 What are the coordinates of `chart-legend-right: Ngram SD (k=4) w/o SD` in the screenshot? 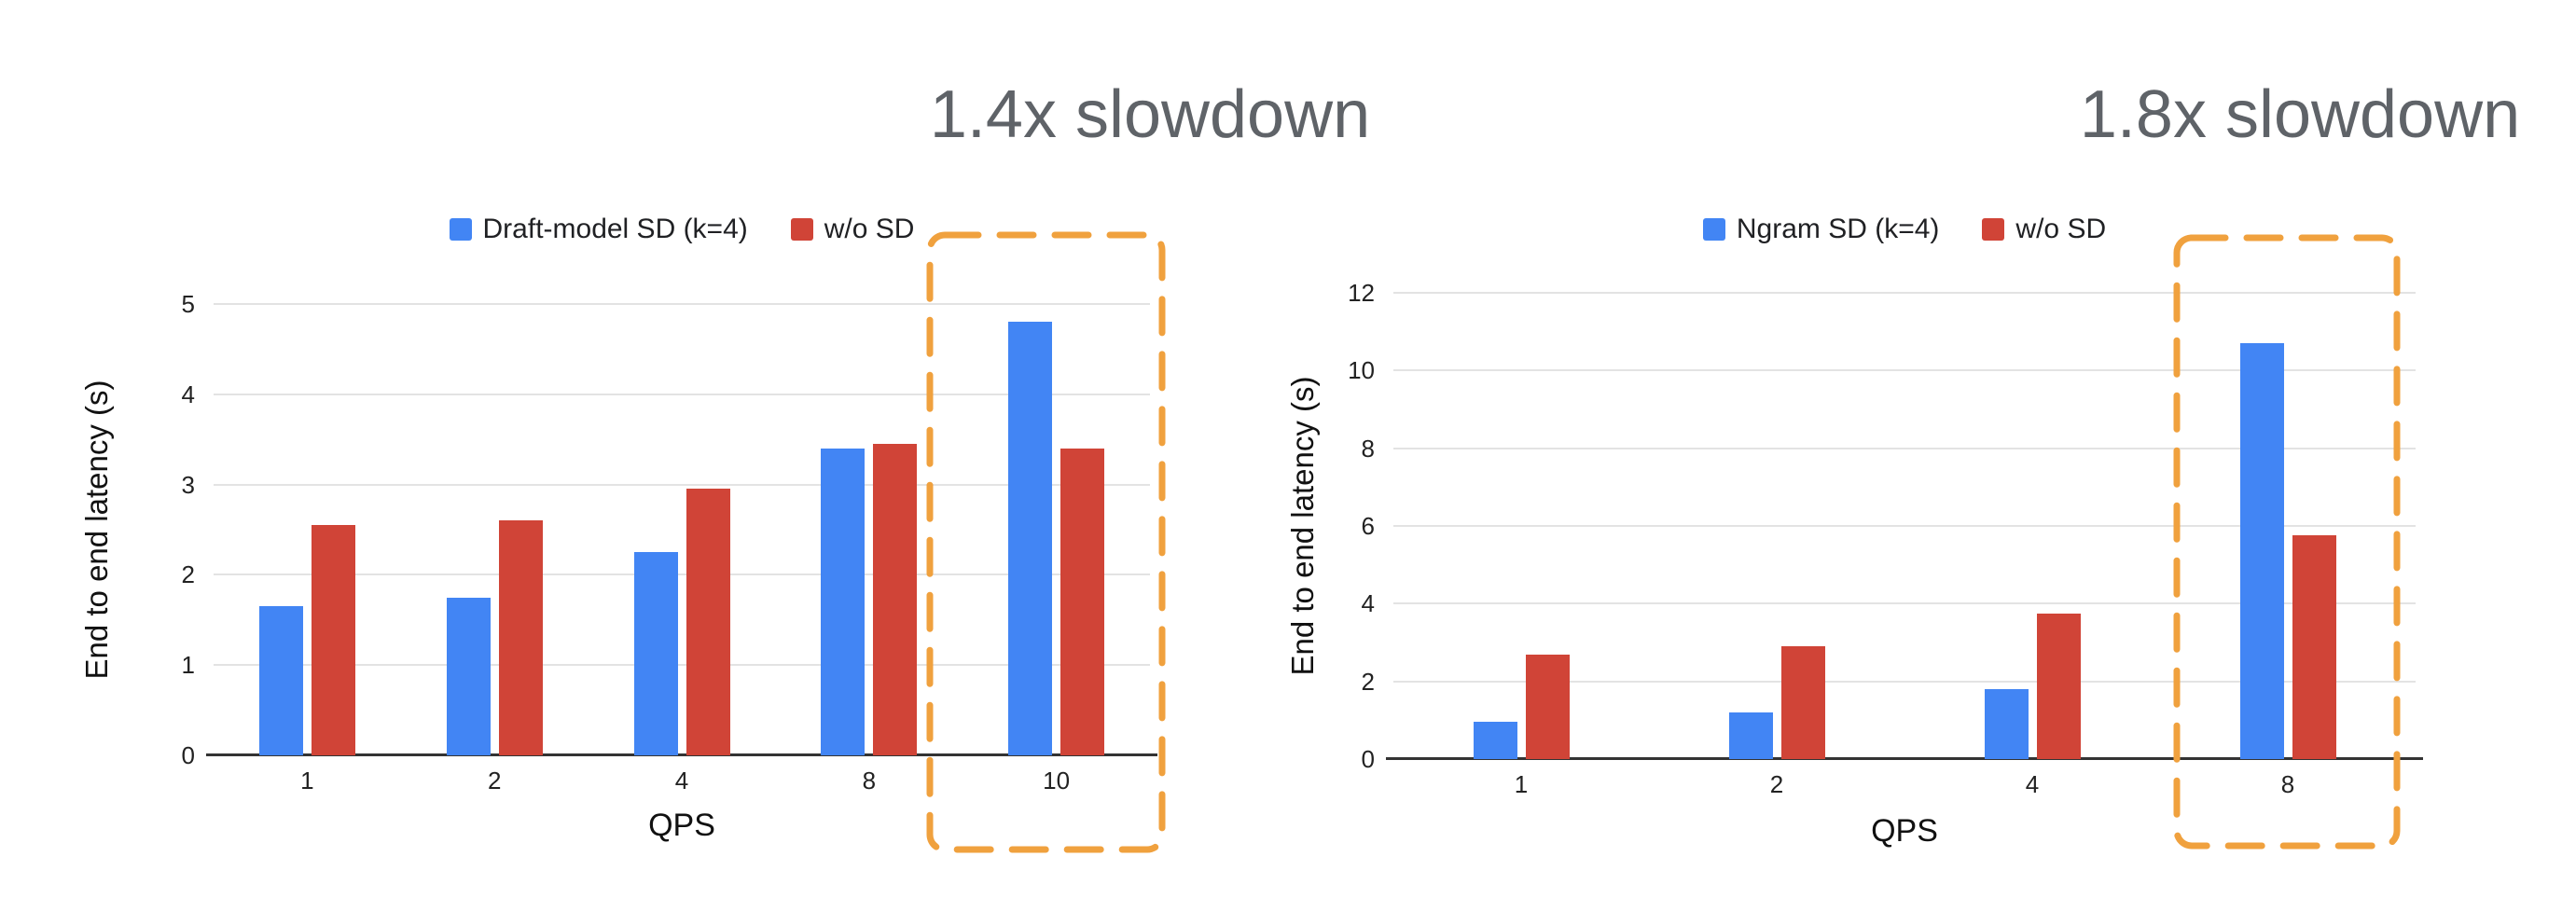 It's located at (1904, 229).